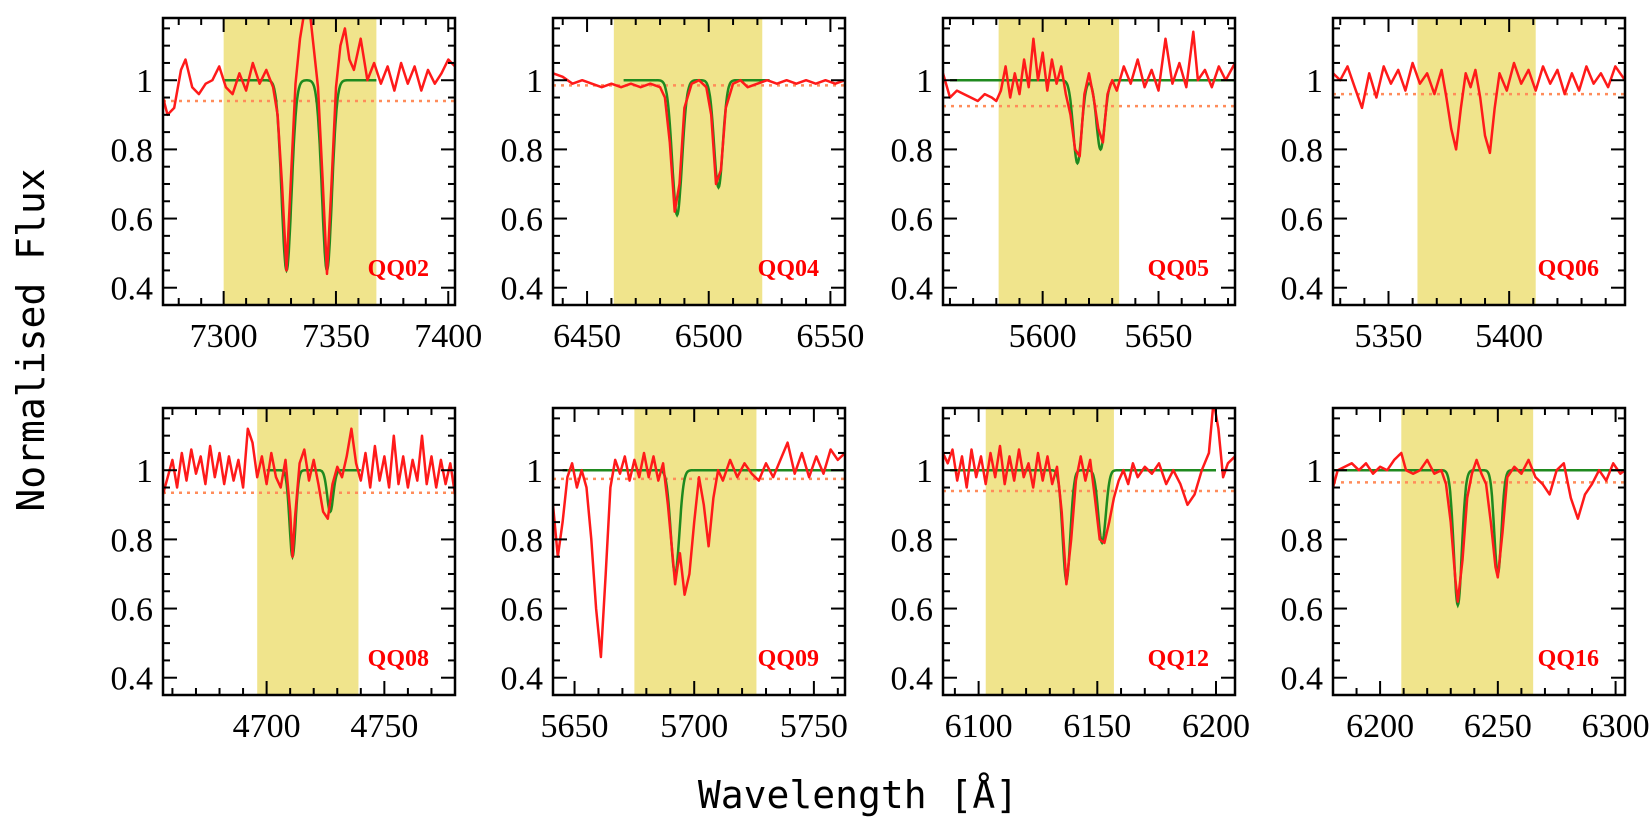  What do you see at coordinates (336, 336) in the screenshot?
I see `x-tick-label: 7350` at bounding box center [336, 336].